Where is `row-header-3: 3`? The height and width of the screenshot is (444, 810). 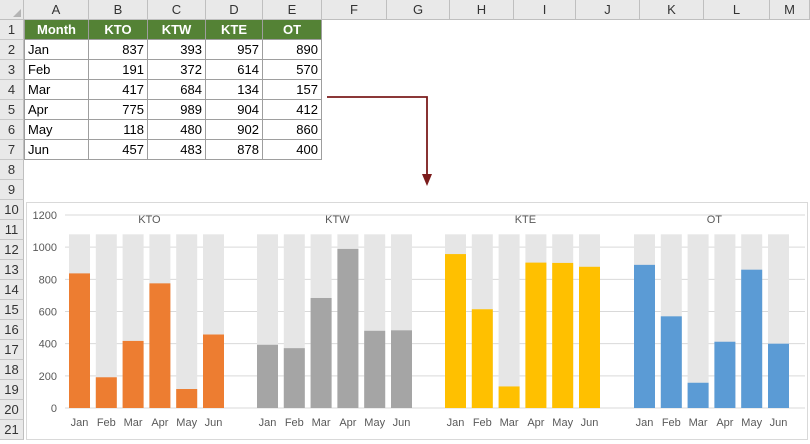 row-header-3: 3 is located at coordinates (12, 70).